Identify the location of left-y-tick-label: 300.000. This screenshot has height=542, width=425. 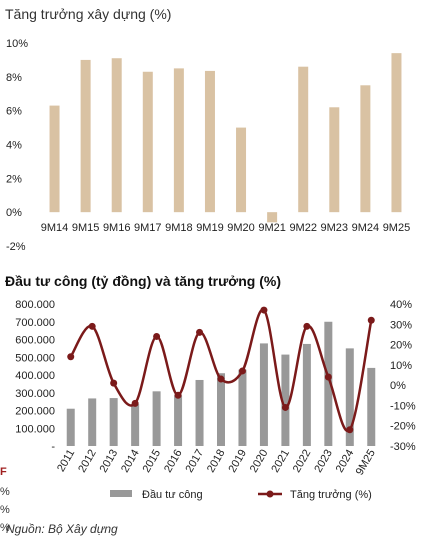
(35, 394).